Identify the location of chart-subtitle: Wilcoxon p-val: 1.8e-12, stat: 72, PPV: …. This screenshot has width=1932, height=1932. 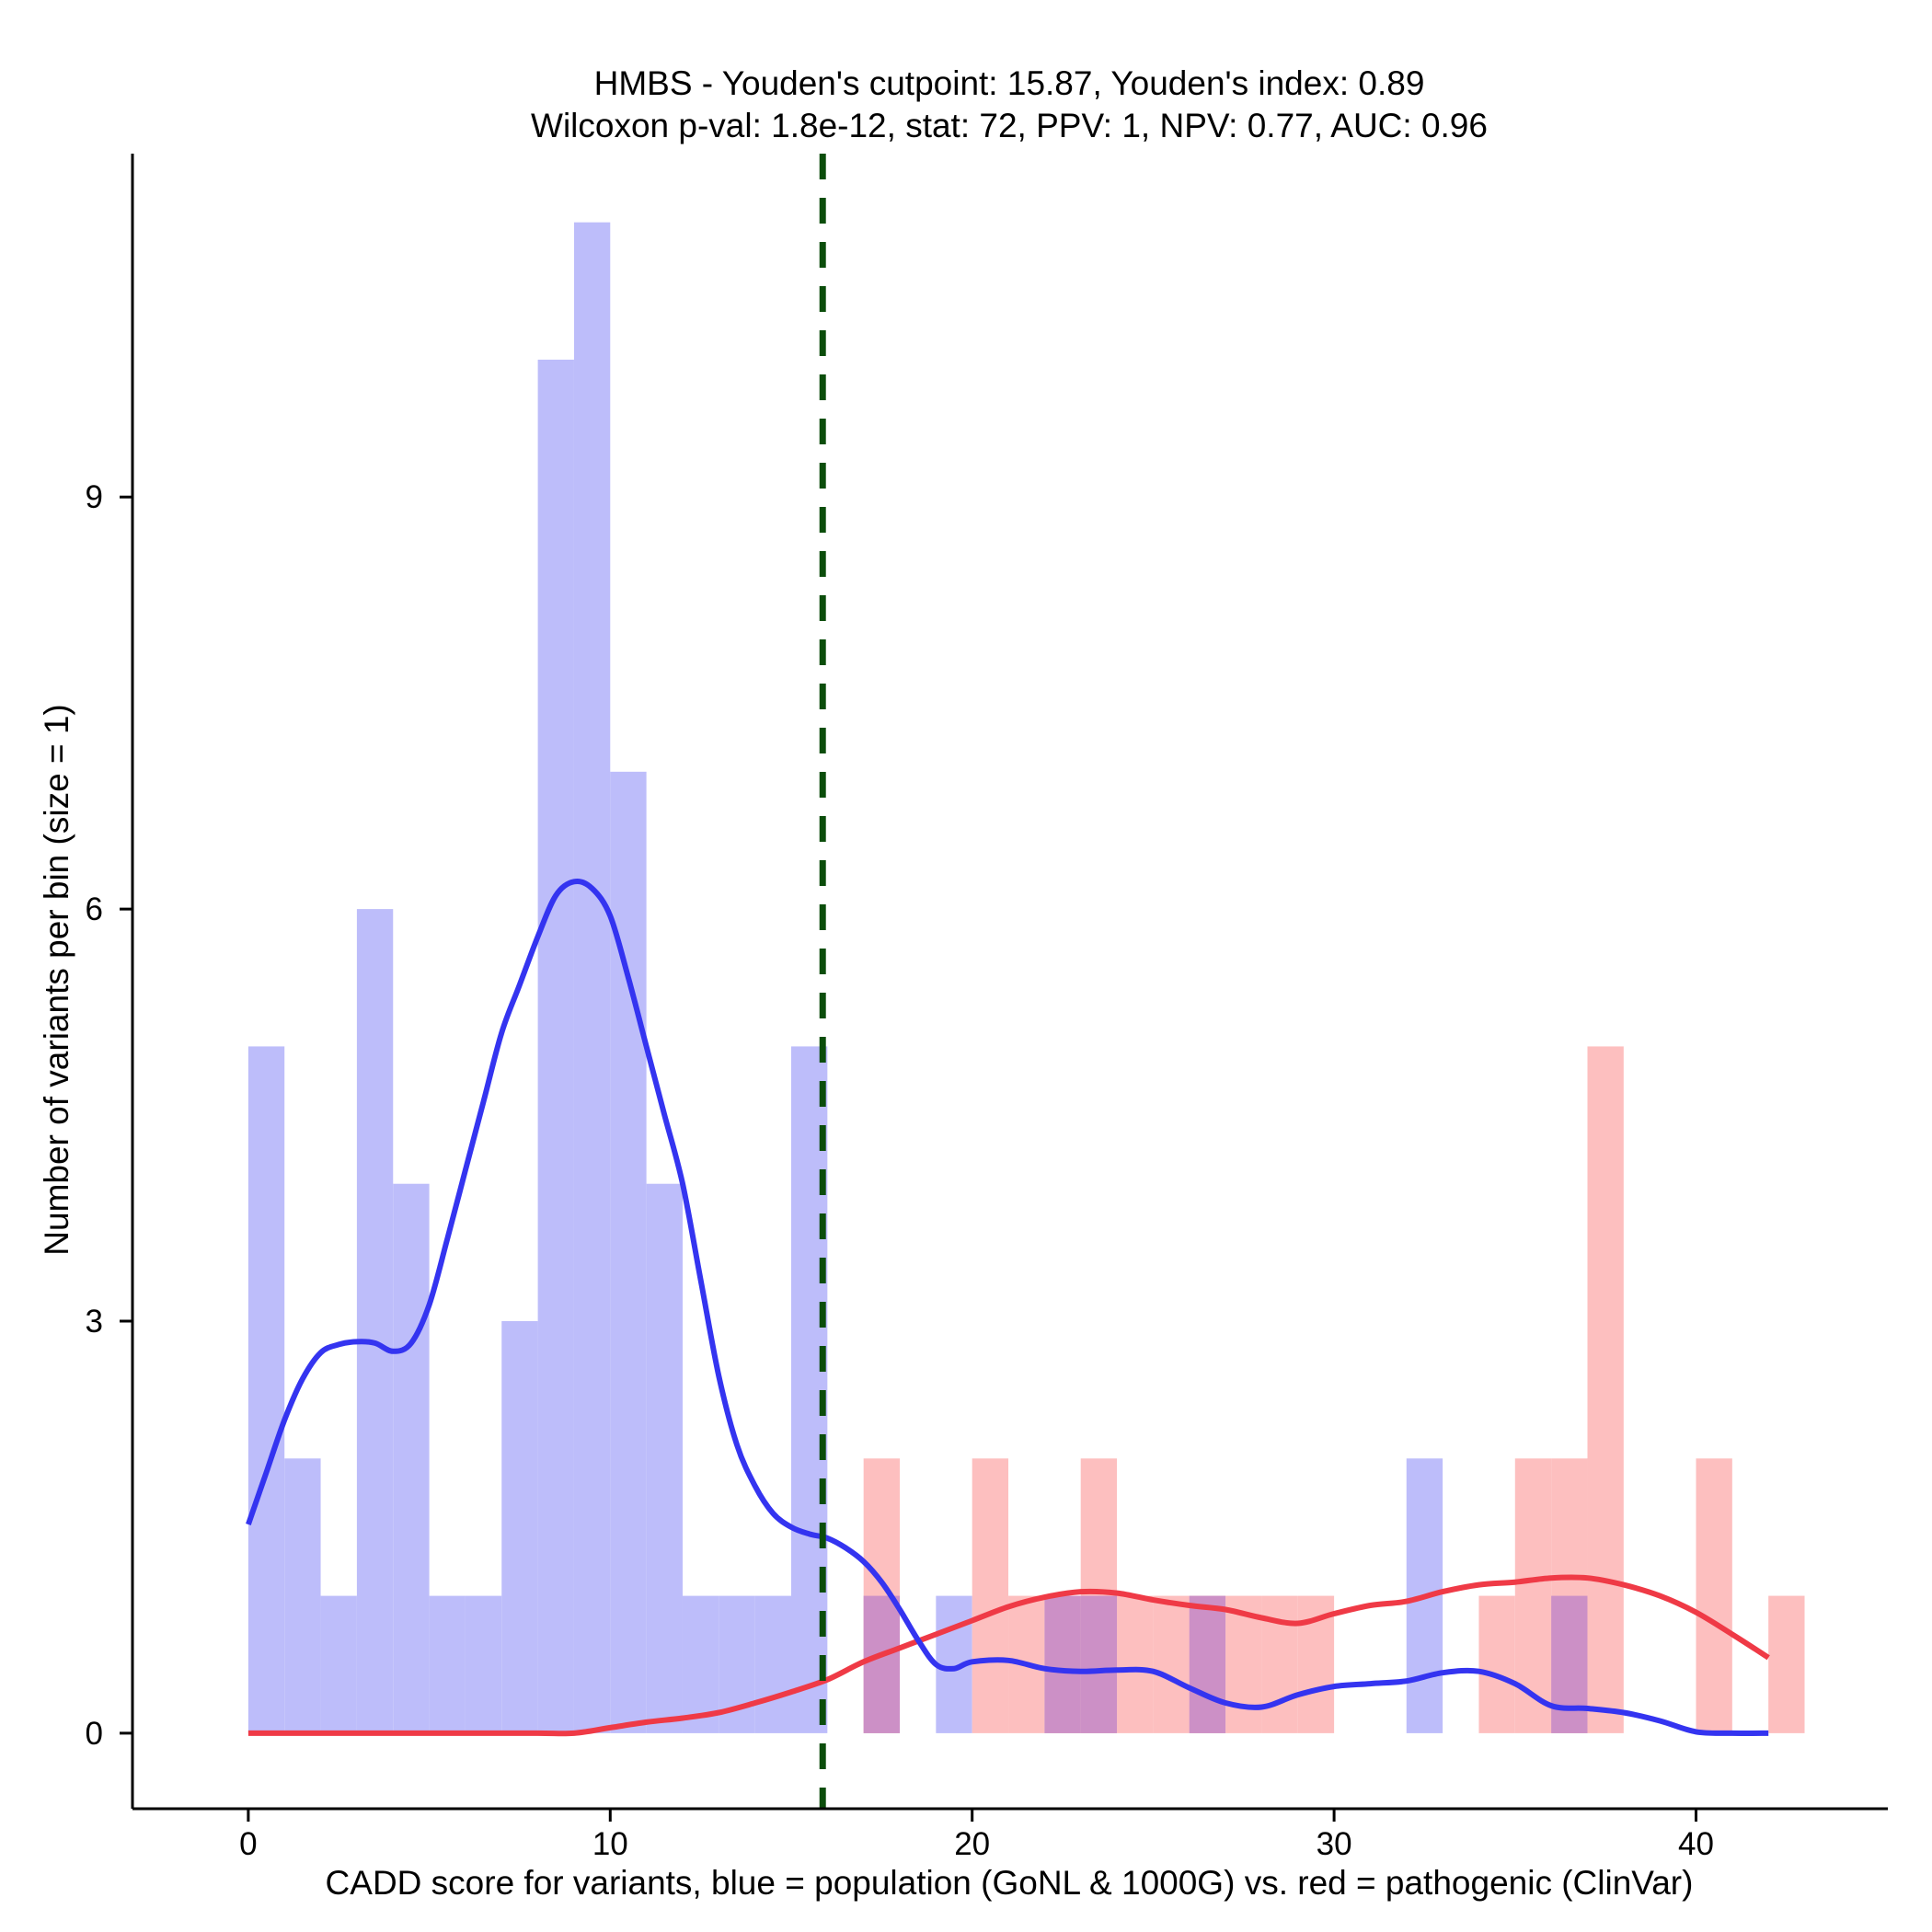
(1009, 126).